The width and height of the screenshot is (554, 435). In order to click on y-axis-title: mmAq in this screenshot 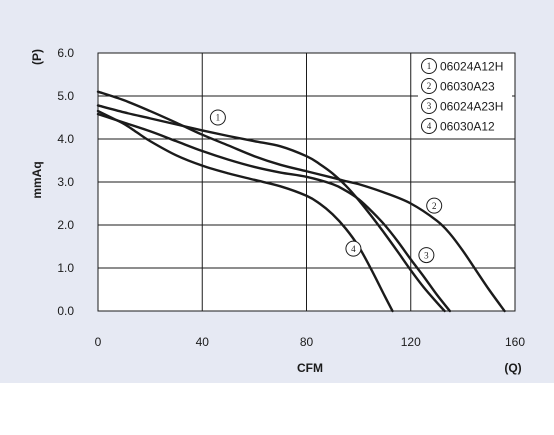, I will do `click(37, 179)`.